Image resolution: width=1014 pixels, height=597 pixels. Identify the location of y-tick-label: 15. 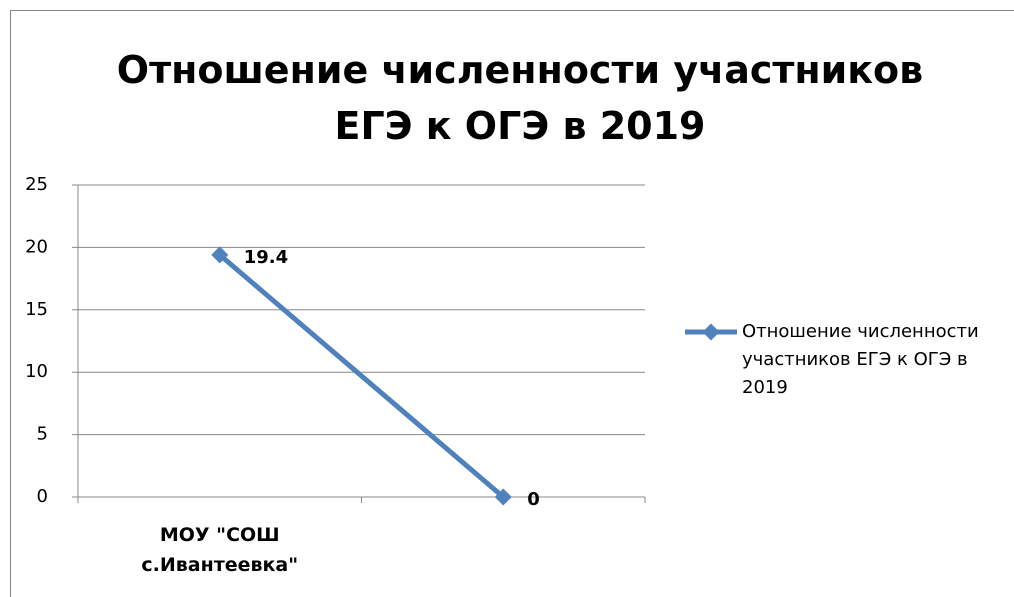
(36, 309).